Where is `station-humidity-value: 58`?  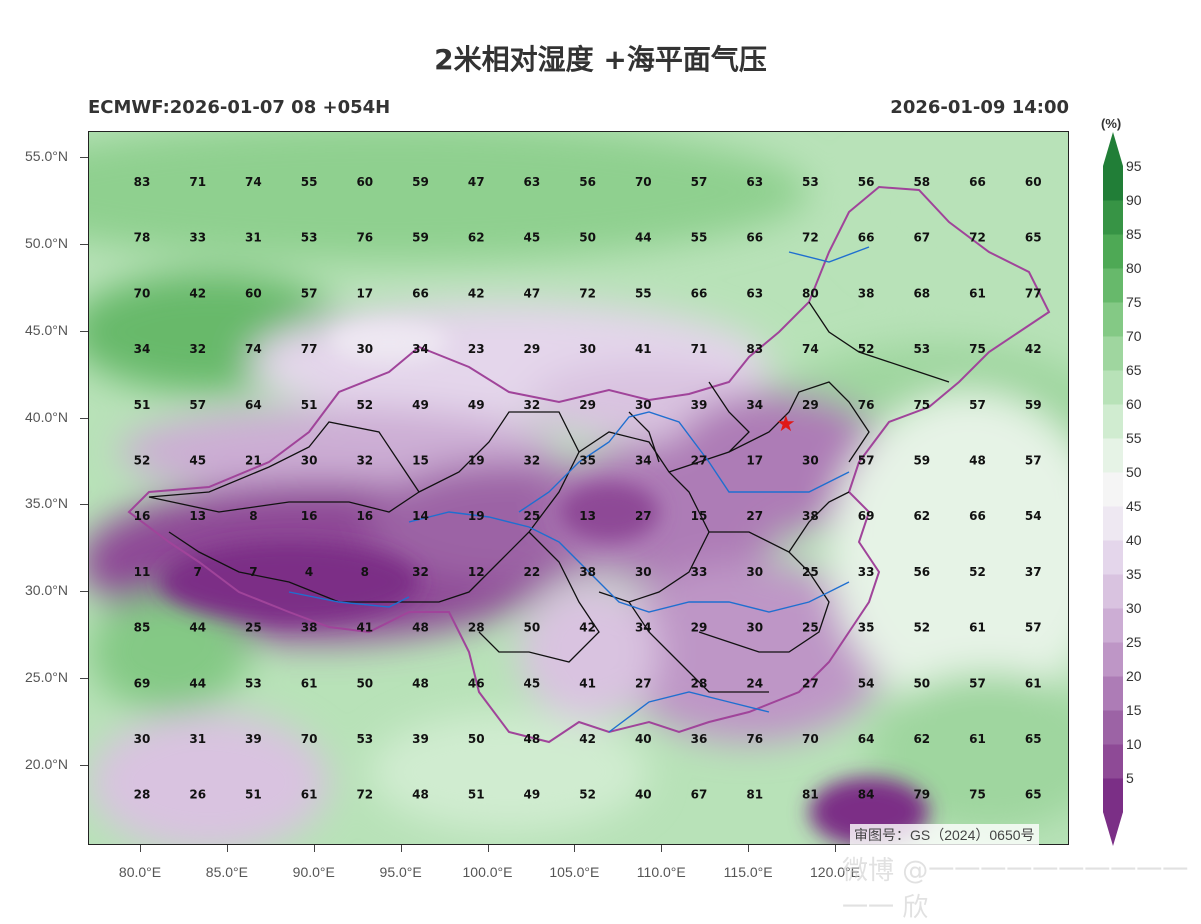 station-humidity-value: 58 is located at coordinates (921, 182).